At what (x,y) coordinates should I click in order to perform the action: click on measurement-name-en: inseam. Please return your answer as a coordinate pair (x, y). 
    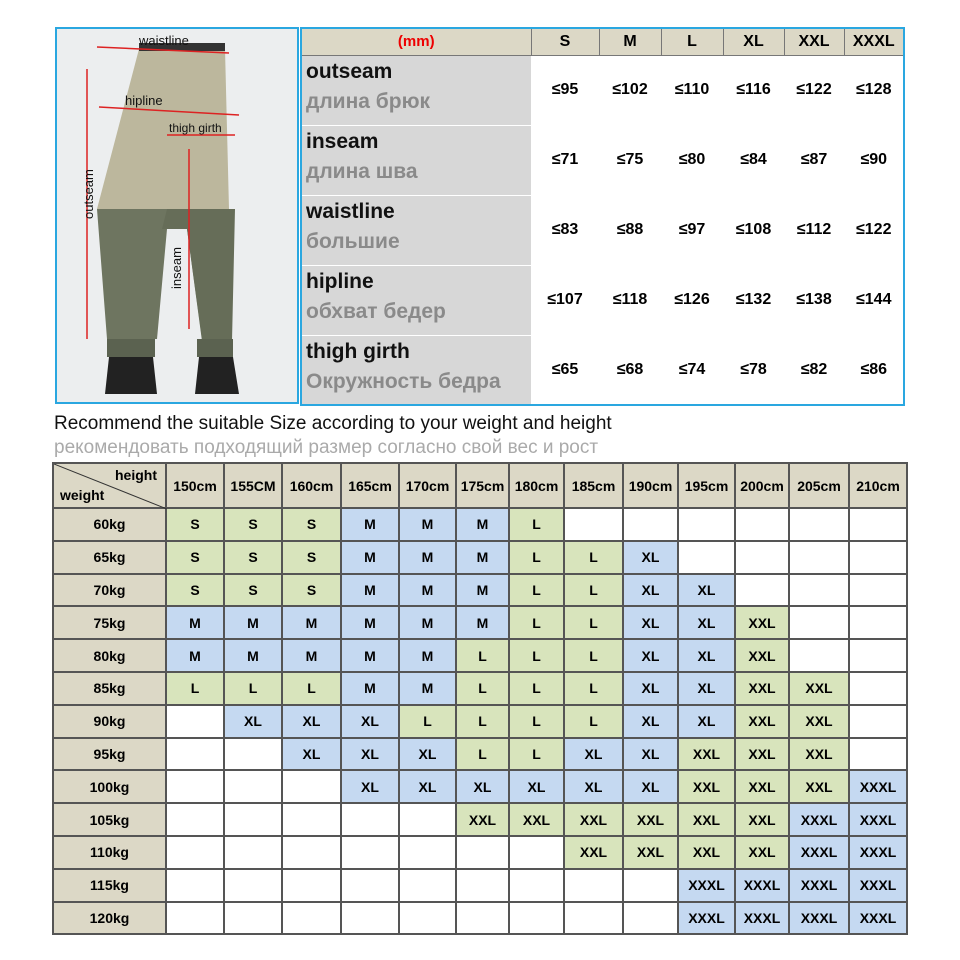
    Looking at the image, I should click on (342, 141).